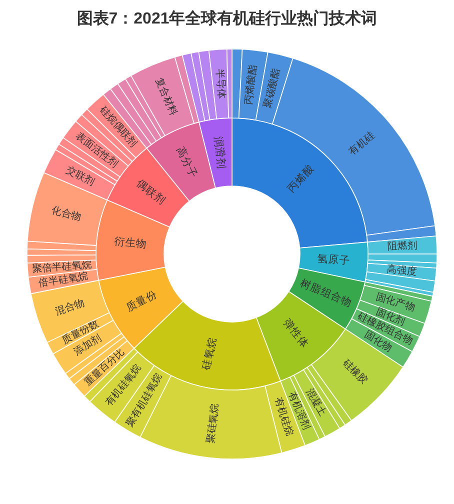  What do you see at coordinates (166, 97) in the screenshot?
I see `slice-label: 复合材料` at bounding box center [166, 97].